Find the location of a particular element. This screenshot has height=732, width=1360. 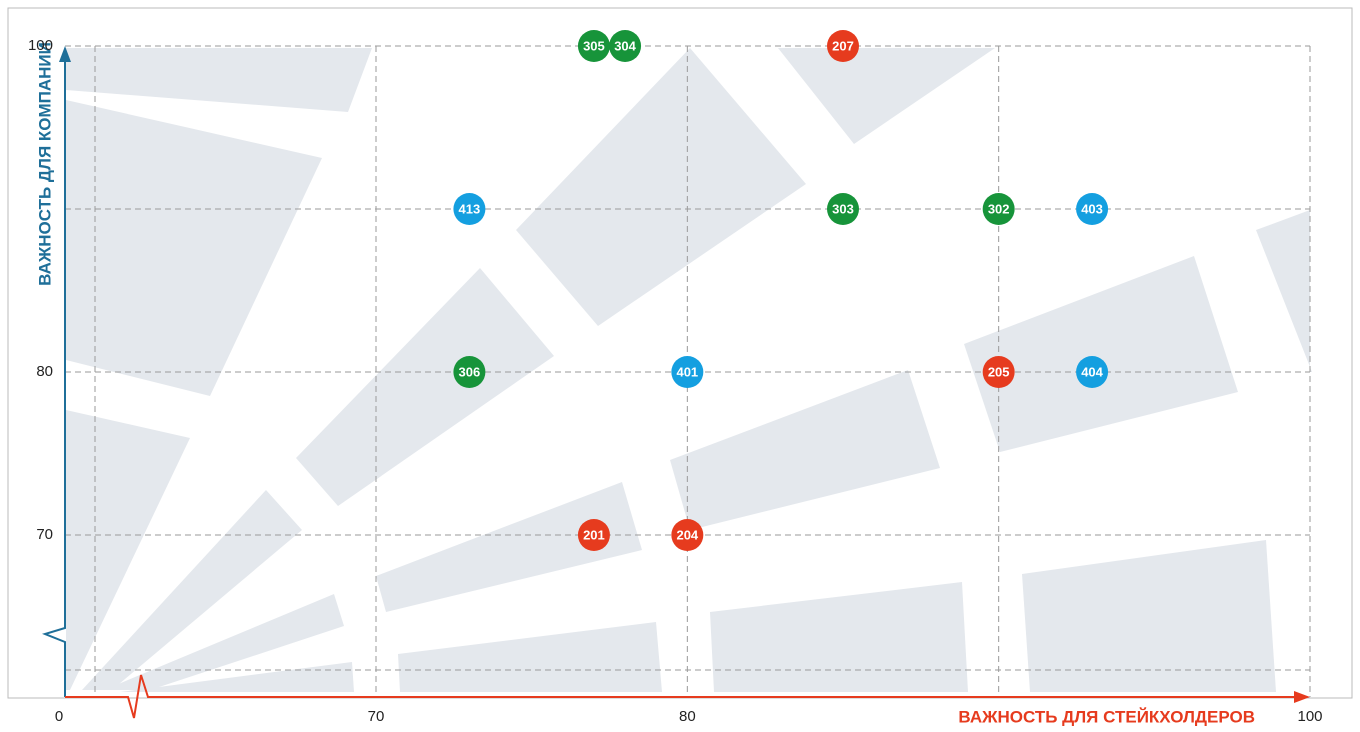

y-axis-label: ВАЖНОСТЬ ДЛЯ КОМПАНИИ is located at coordinates (44, 164).